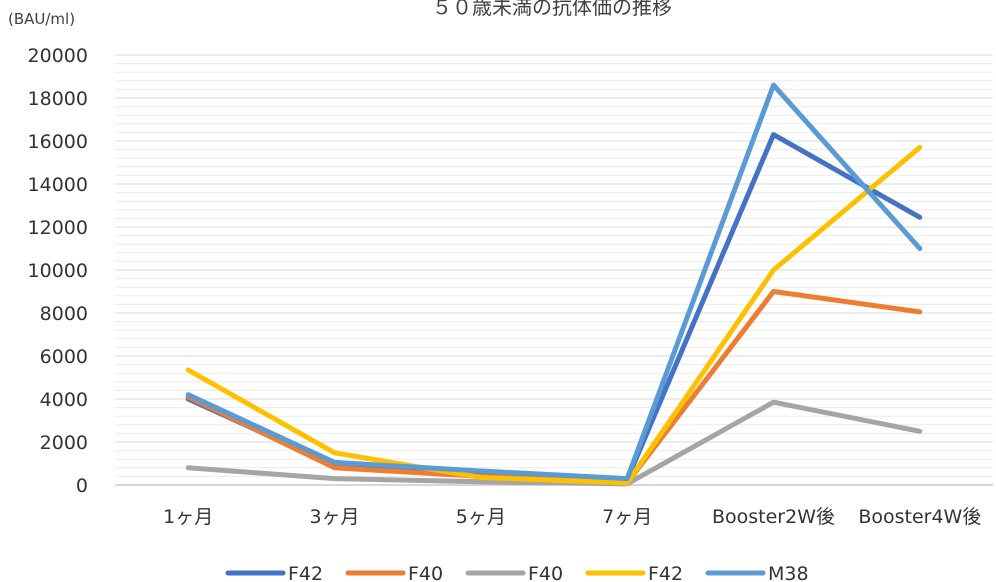 This screenshot has height=582, width=996. Describe the element at coordinates (773, 517) in the screenshot. I see `x-tick-label: Booster2W後` at that location.